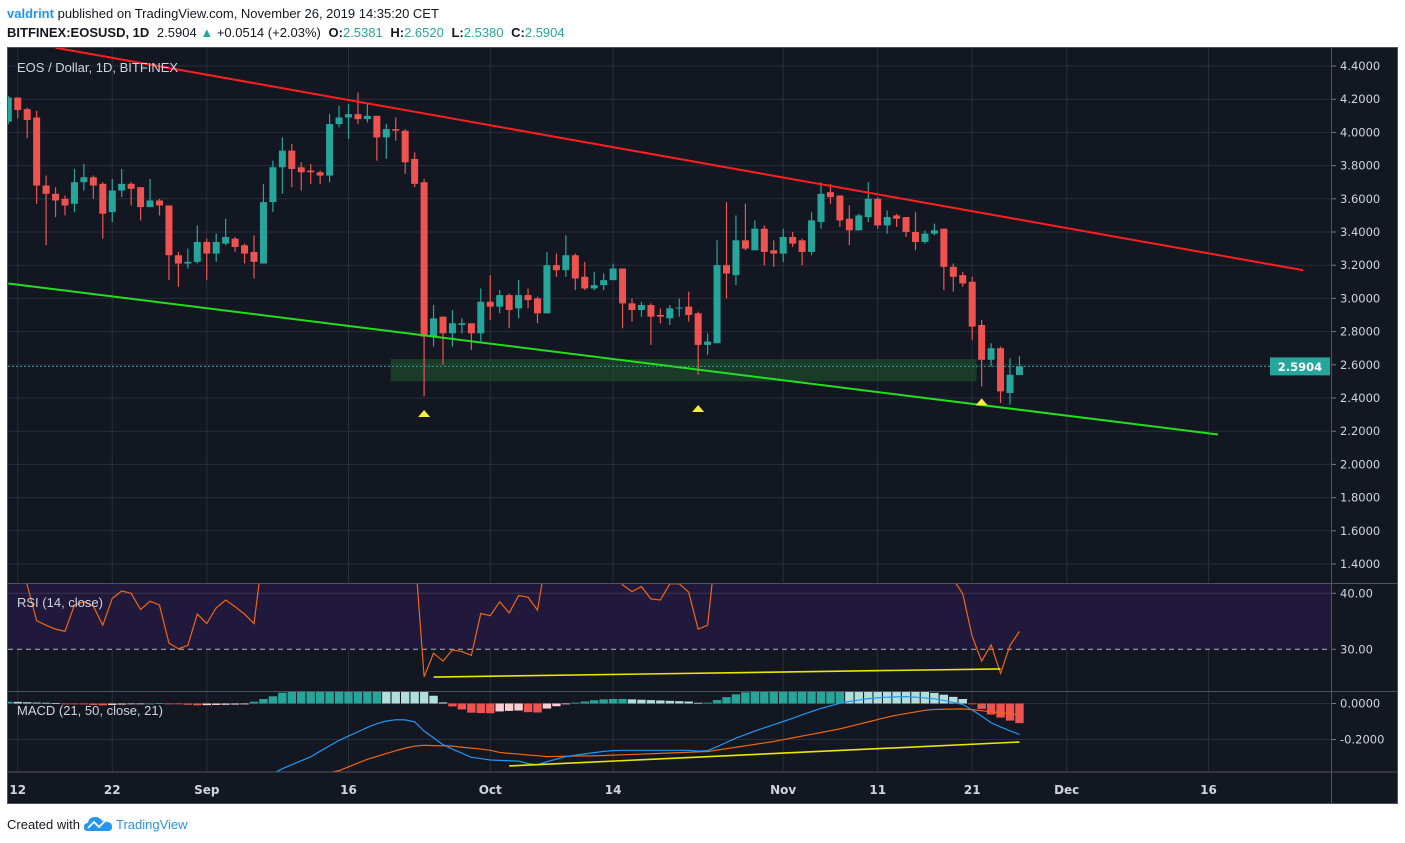 This screenshot has width=1405, height=843. I want to click on high-label: H:, so click(397, 32).